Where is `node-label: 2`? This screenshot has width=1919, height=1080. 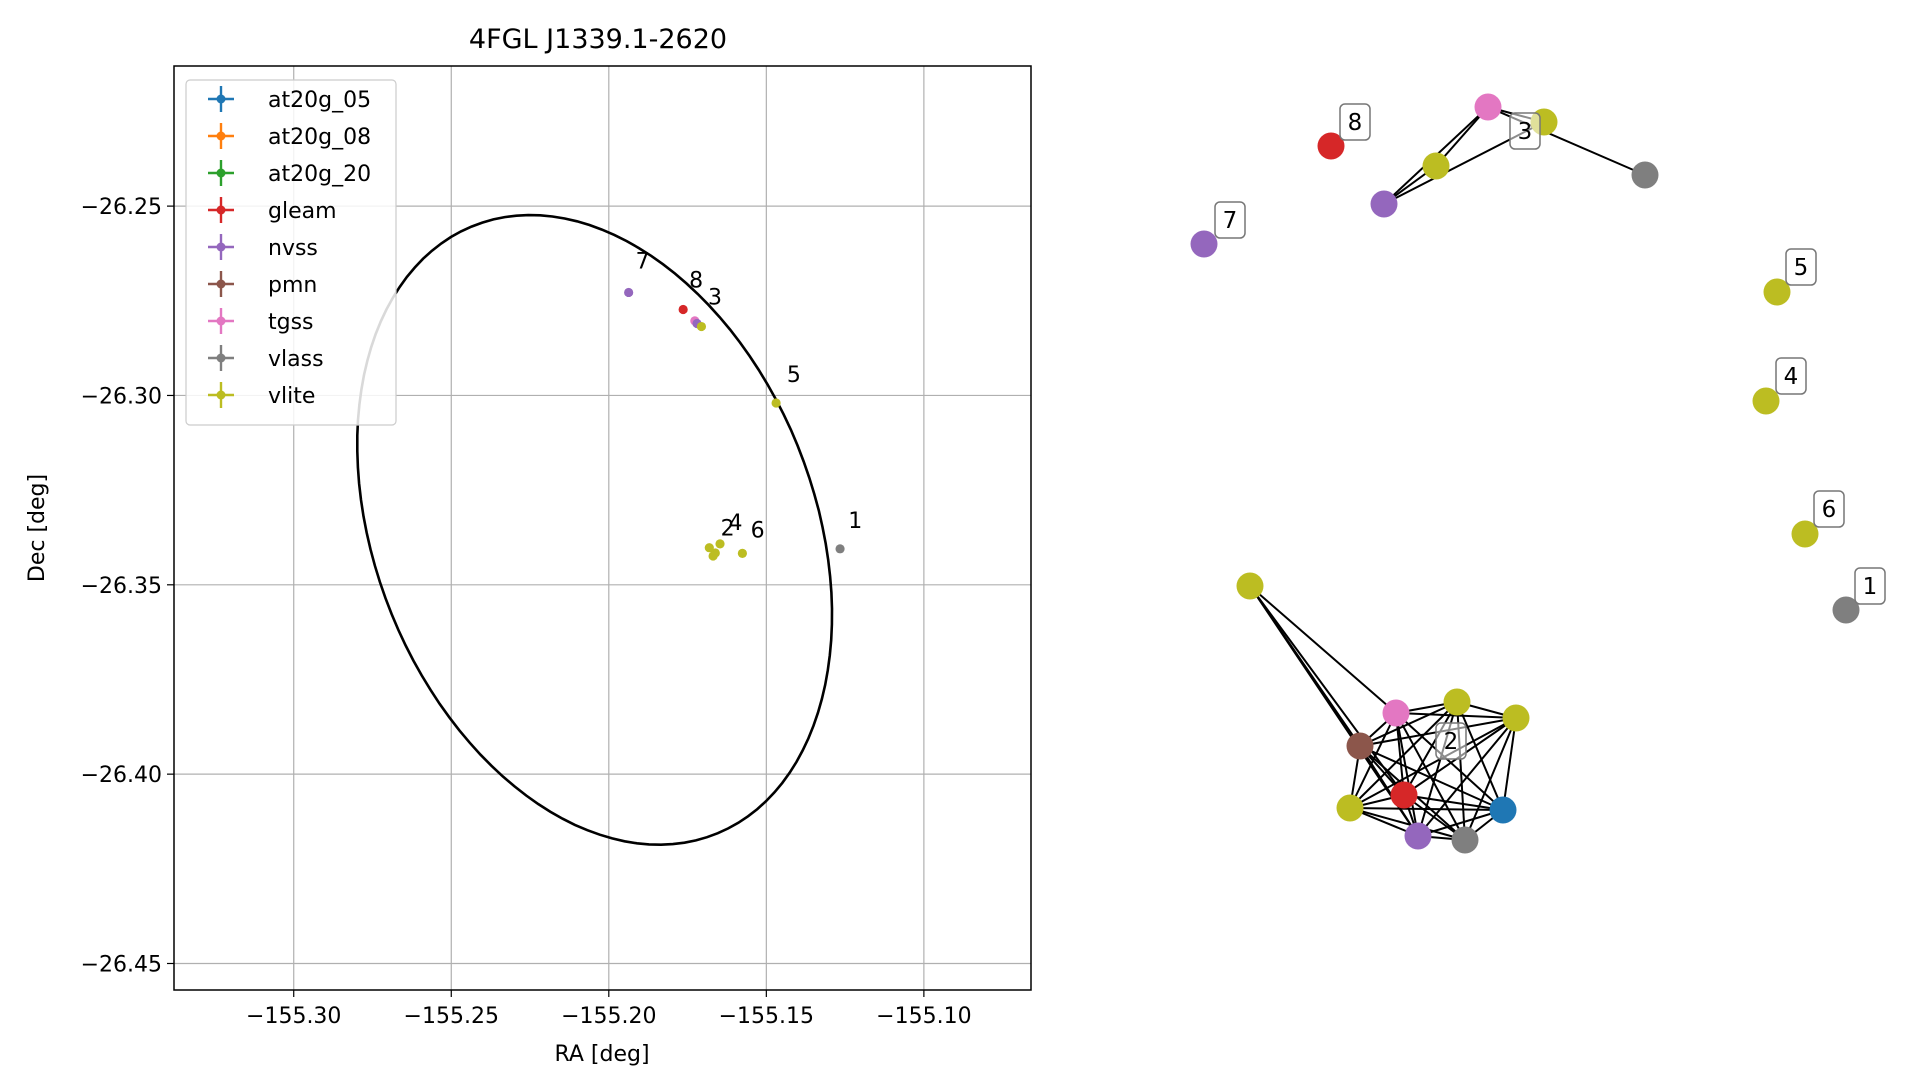
node-label: 2 is located at coordinates (1451, 742).